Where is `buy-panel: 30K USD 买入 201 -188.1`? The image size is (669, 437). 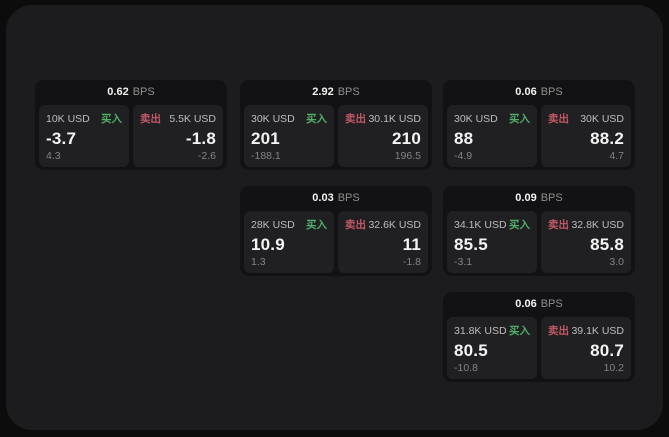 buy-panel: 30K USD 买入 201 -188.1 is located at coordinates (289, 136).